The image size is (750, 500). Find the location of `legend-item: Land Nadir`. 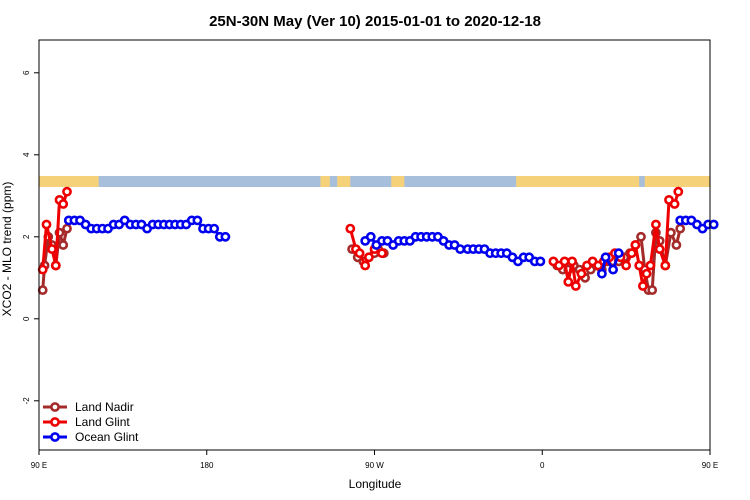

legend-item: Land Nadir is located at coordinates (88, 407).